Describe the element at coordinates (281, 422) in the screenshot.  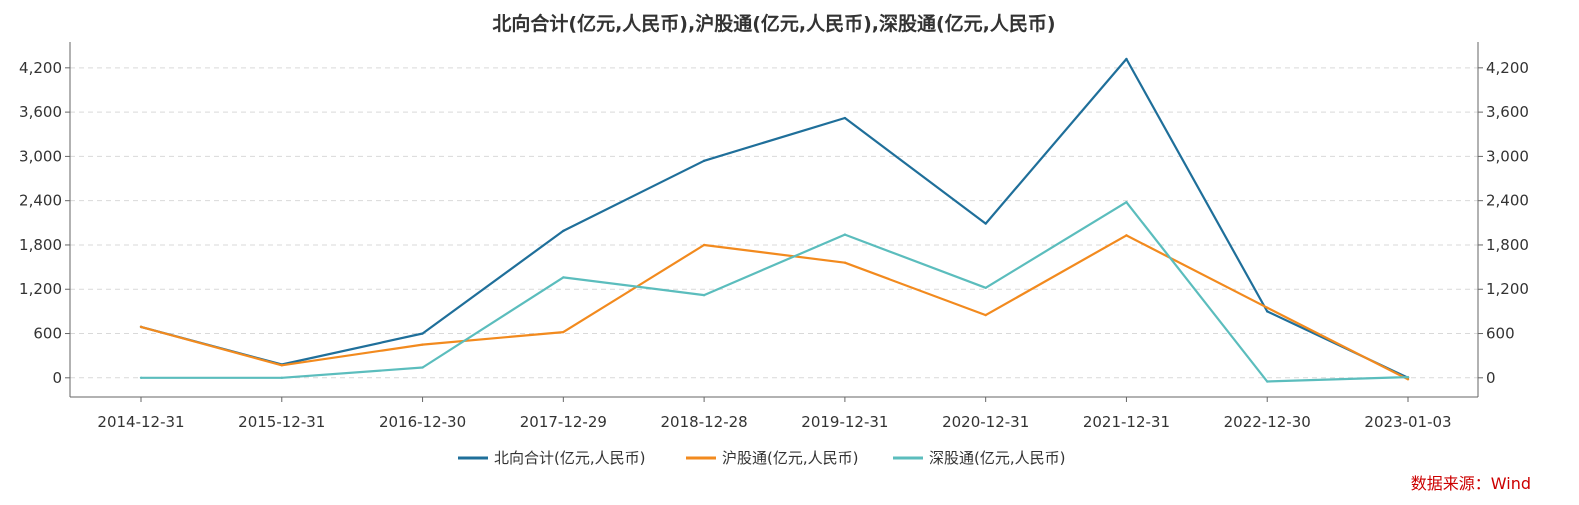
I see `x-tick-label: 2015-12-31` at that location.